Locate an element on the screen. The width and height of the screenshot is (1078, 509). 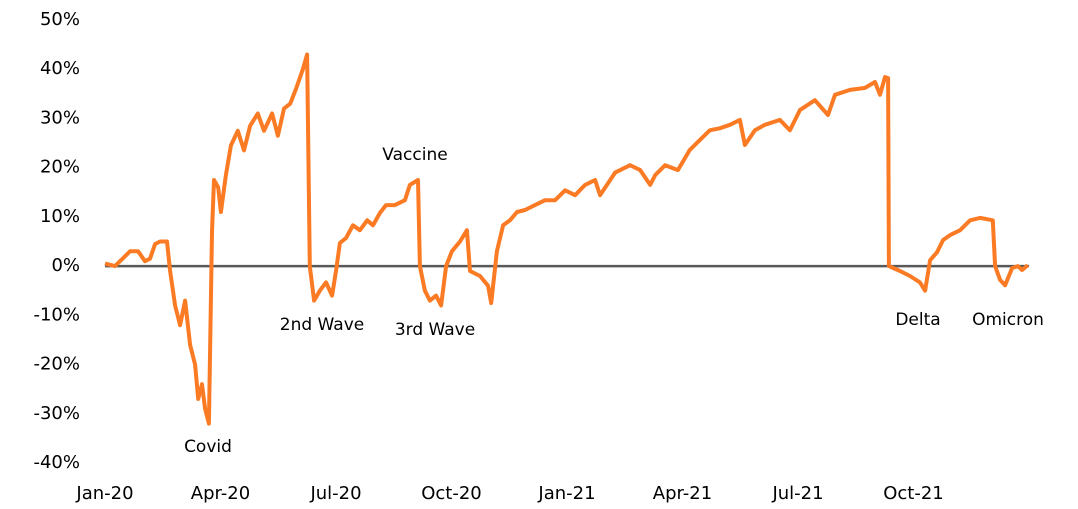
annotation: 3rd Wave is located at coordinates (435, 330).